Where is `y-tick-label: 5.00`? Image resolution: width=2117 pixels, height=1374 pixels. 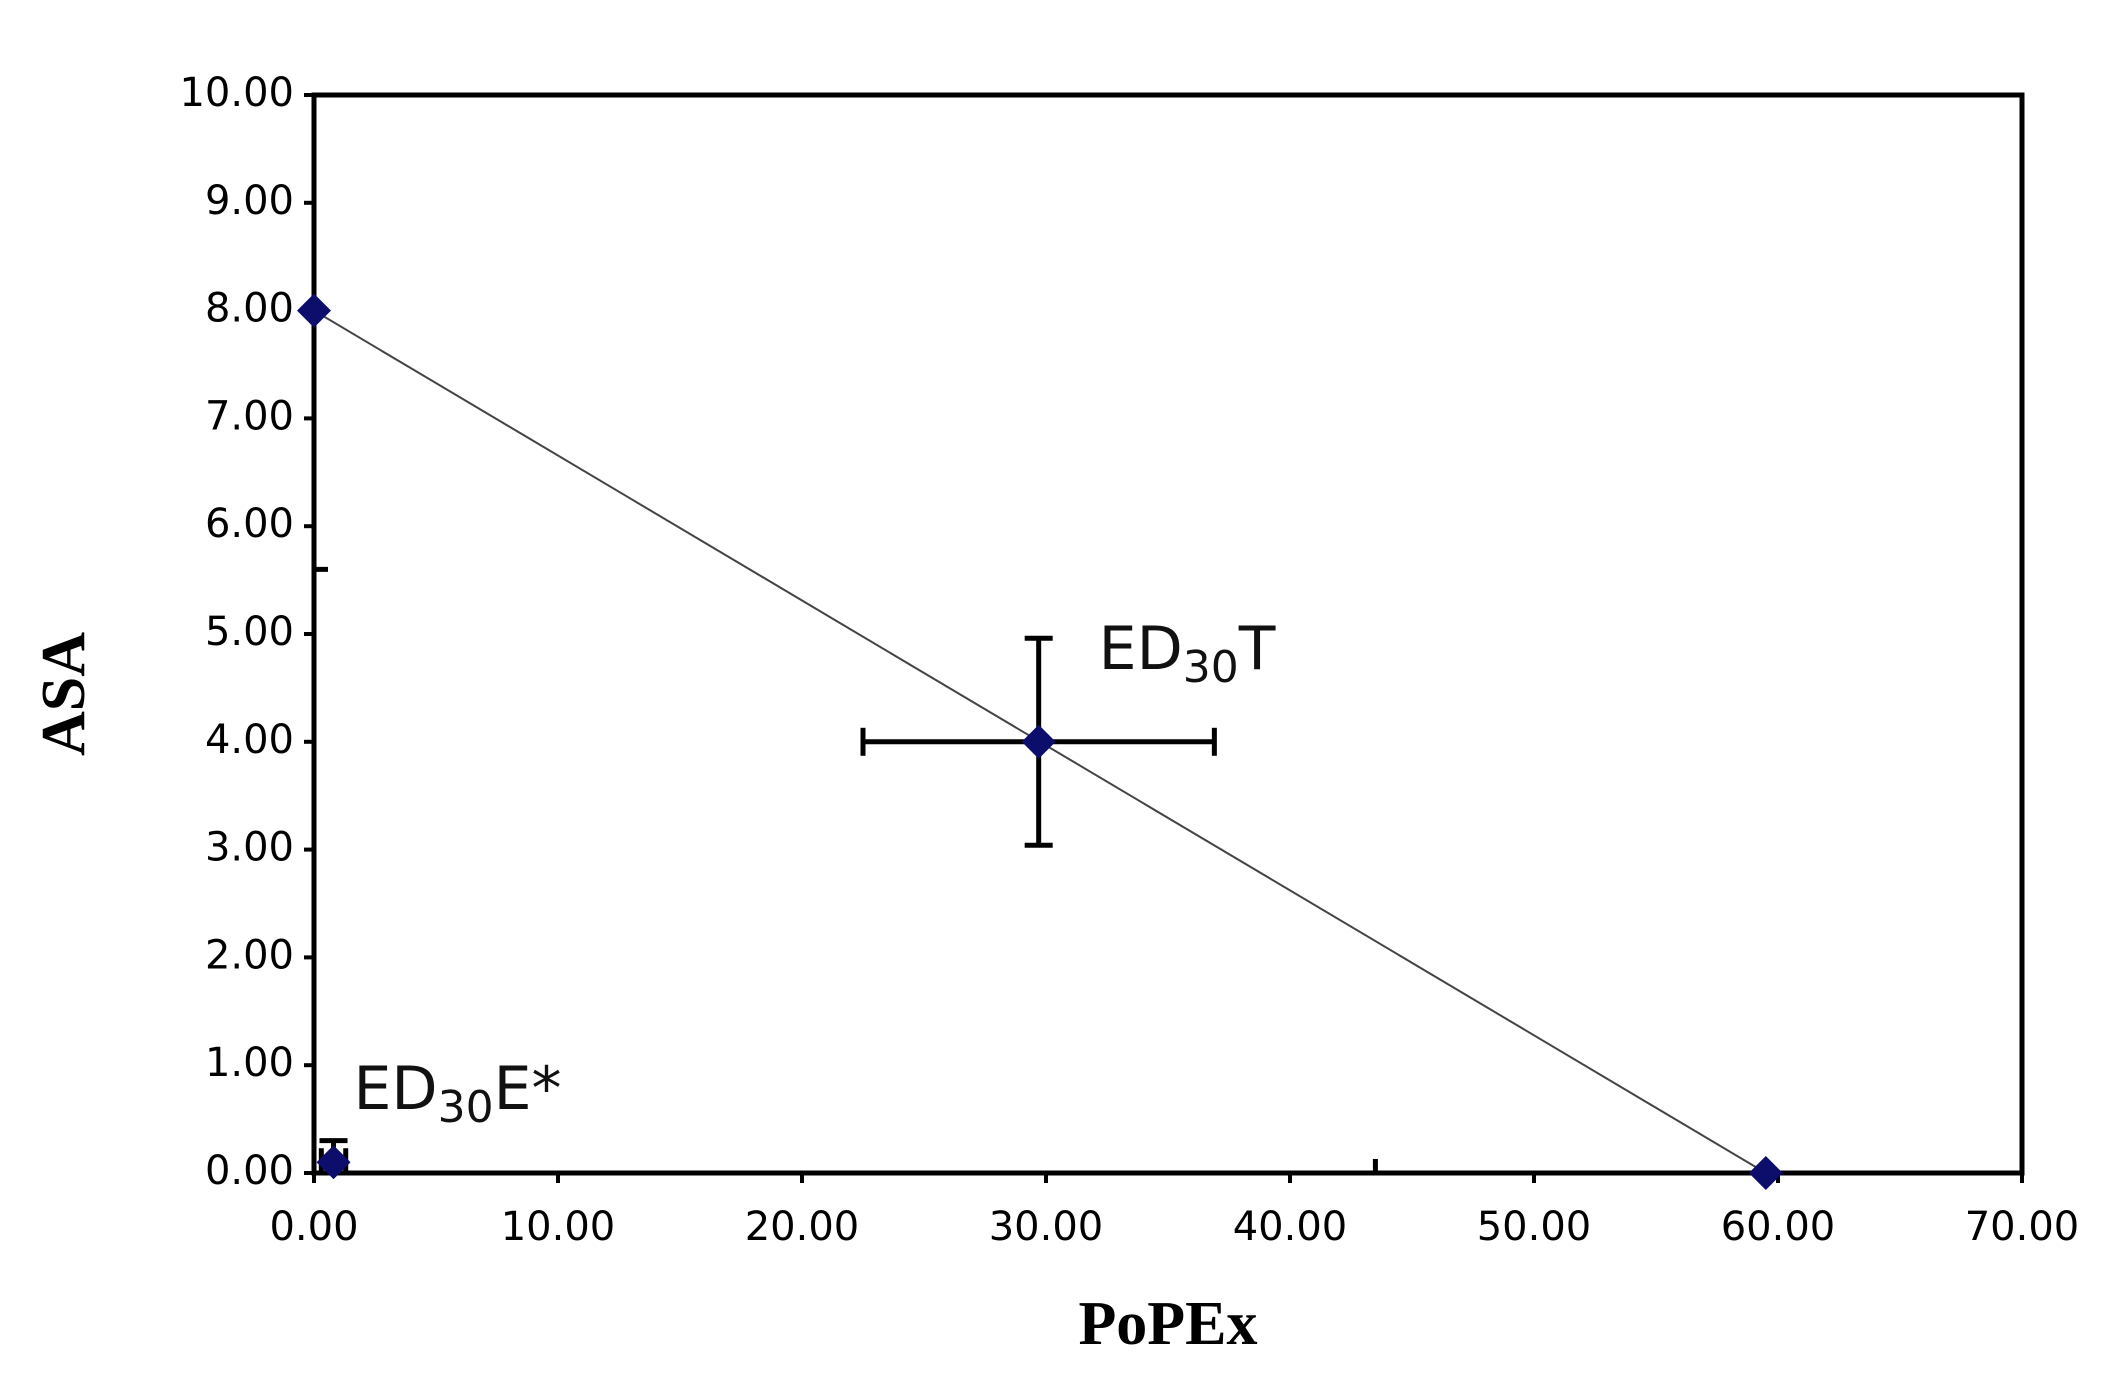
y-tick-label: 5.00 is located at coordinates (249, 632).